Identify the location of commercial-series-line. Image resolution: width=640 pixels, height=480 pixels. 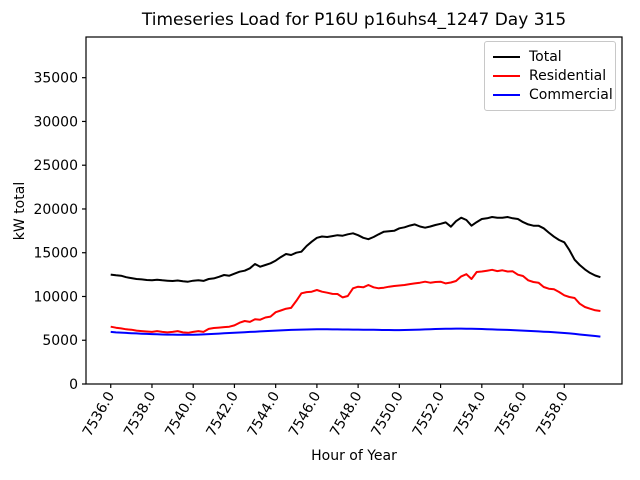
(355, 332).